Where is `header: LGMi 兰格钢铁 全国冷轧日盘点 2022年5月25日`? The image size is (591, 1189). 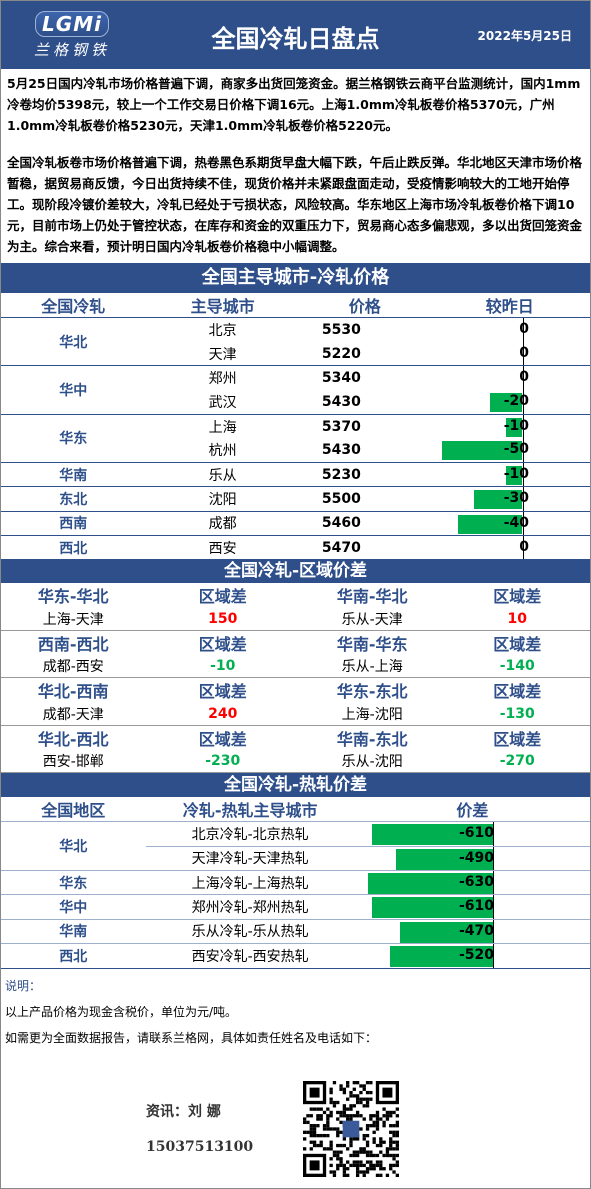
header: LGMi 兰格钢铁 全国冷轧日盘点 2022年5月25日 is located at coordinates (295, 35).